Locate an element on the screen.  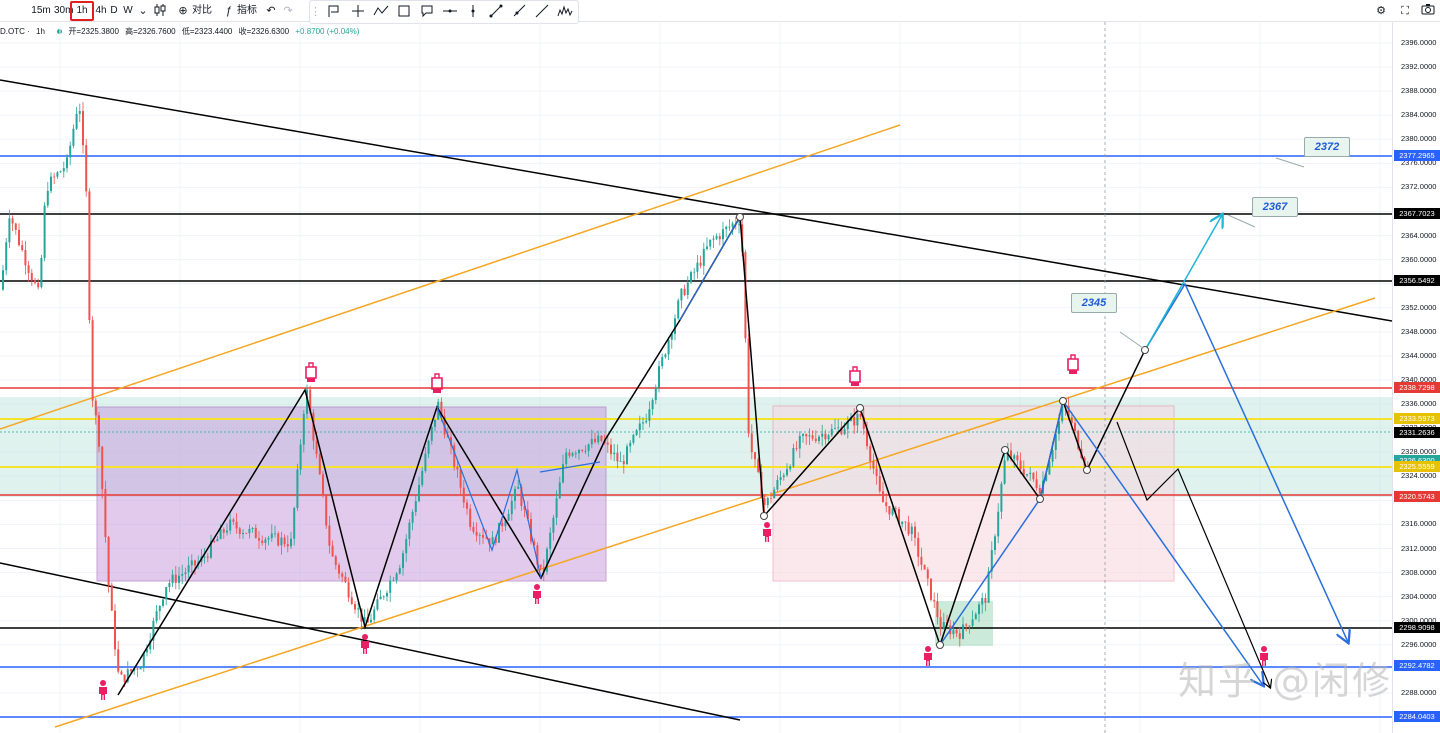
redo-icon: ↷ is located at coordinates (288, 11).